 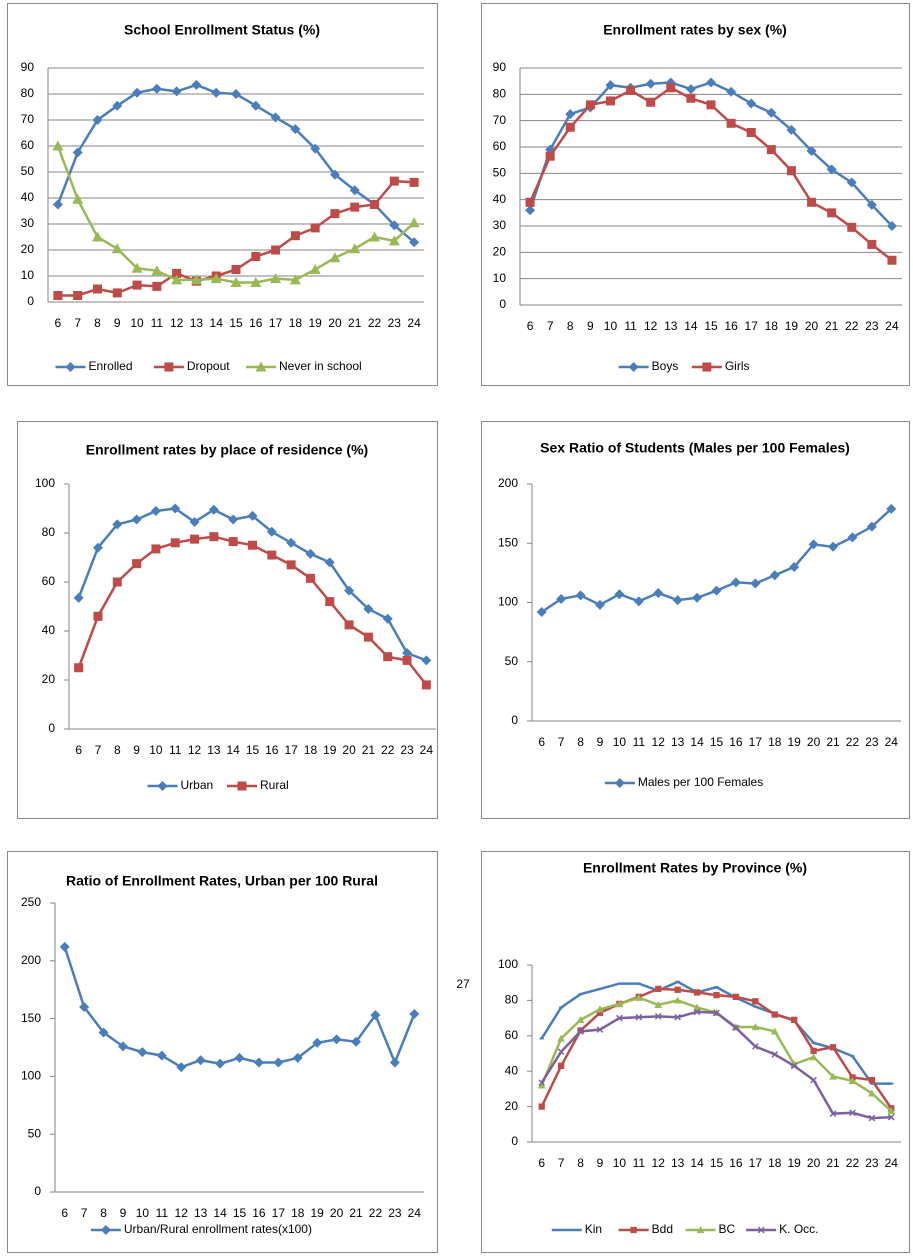 I want to click on x-tick-label: 21, so click(x=833, y=742).